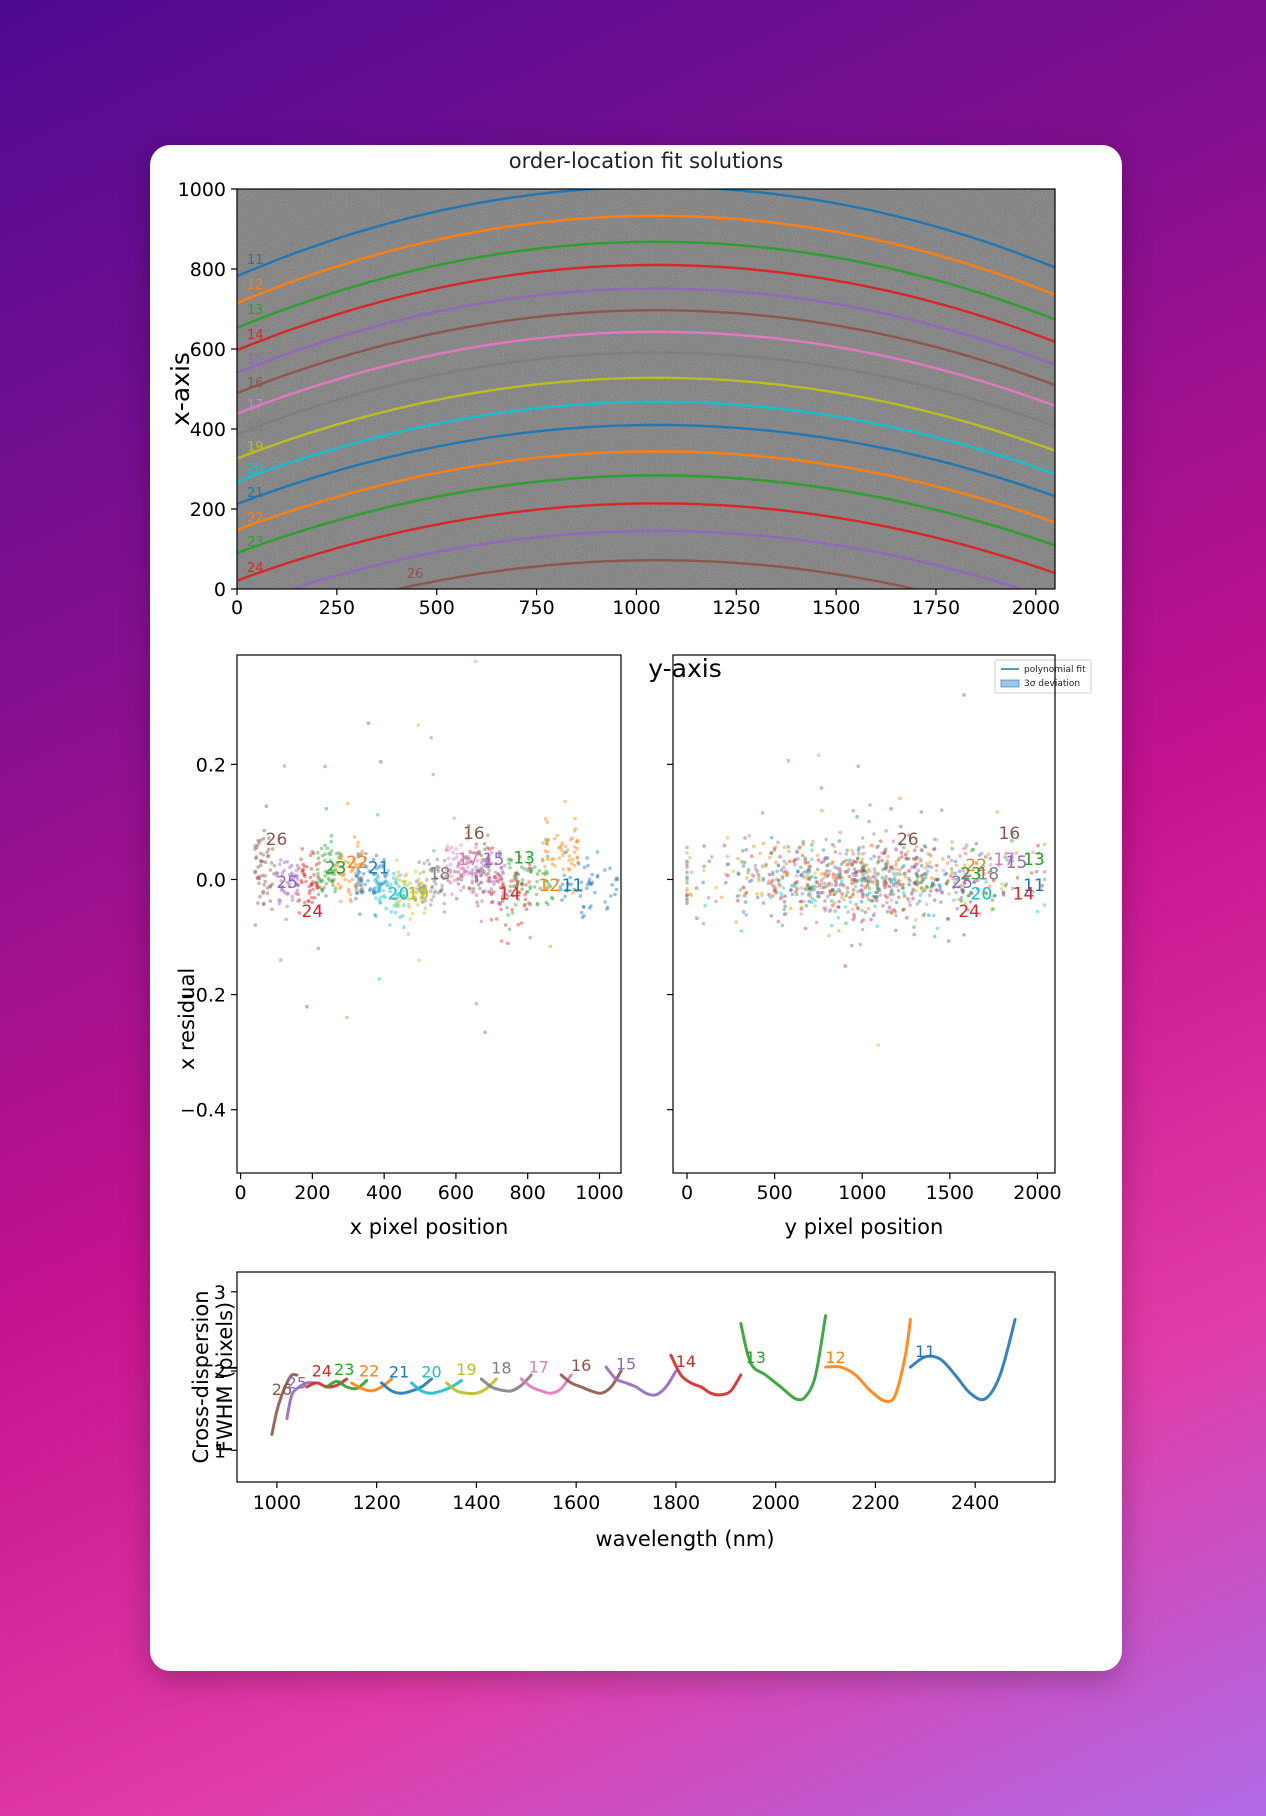 The image size is (1266, 1816). I want to click on order-label: 22, so click(369, 1371).